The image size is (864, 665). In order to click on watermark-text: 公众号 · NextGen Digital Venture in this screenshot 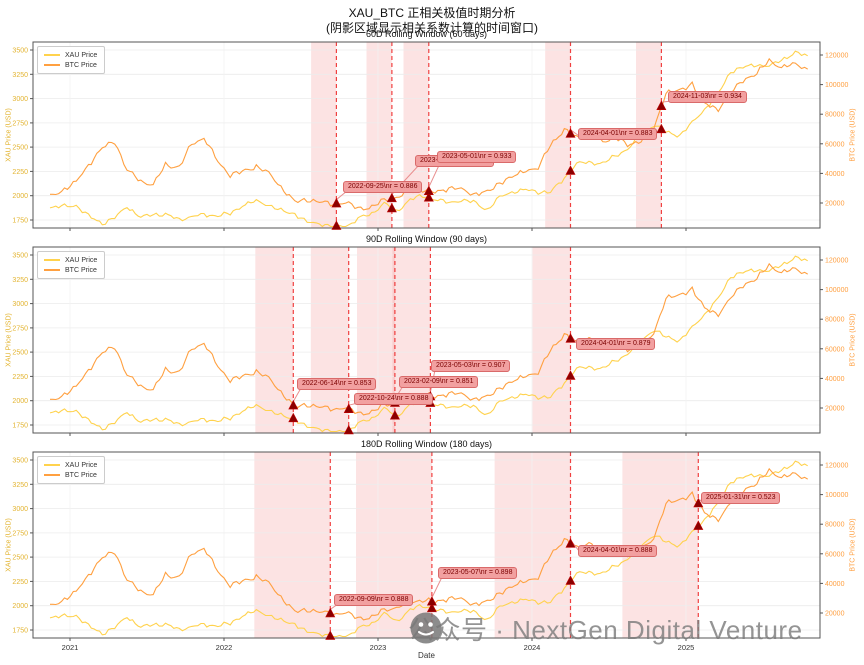, I will do `click(605, 630)`.